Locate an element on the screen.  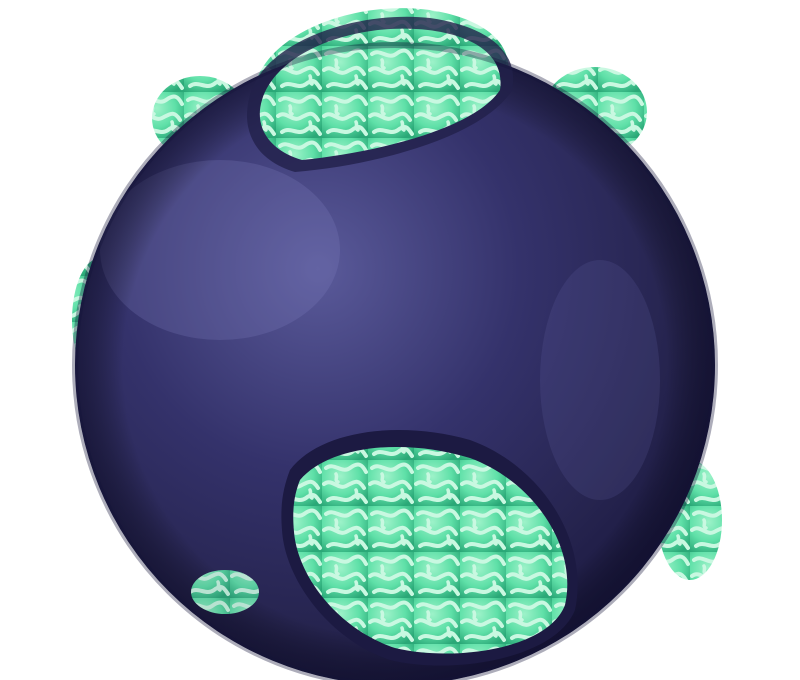
pattern-panel-bottom is located at coordinates (430, 550).